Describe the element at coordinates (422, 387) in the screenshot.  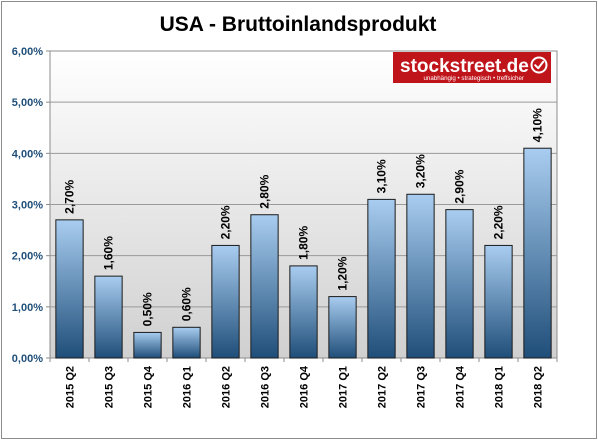
I see `x-tick-label: 2017 Q3` at that location.